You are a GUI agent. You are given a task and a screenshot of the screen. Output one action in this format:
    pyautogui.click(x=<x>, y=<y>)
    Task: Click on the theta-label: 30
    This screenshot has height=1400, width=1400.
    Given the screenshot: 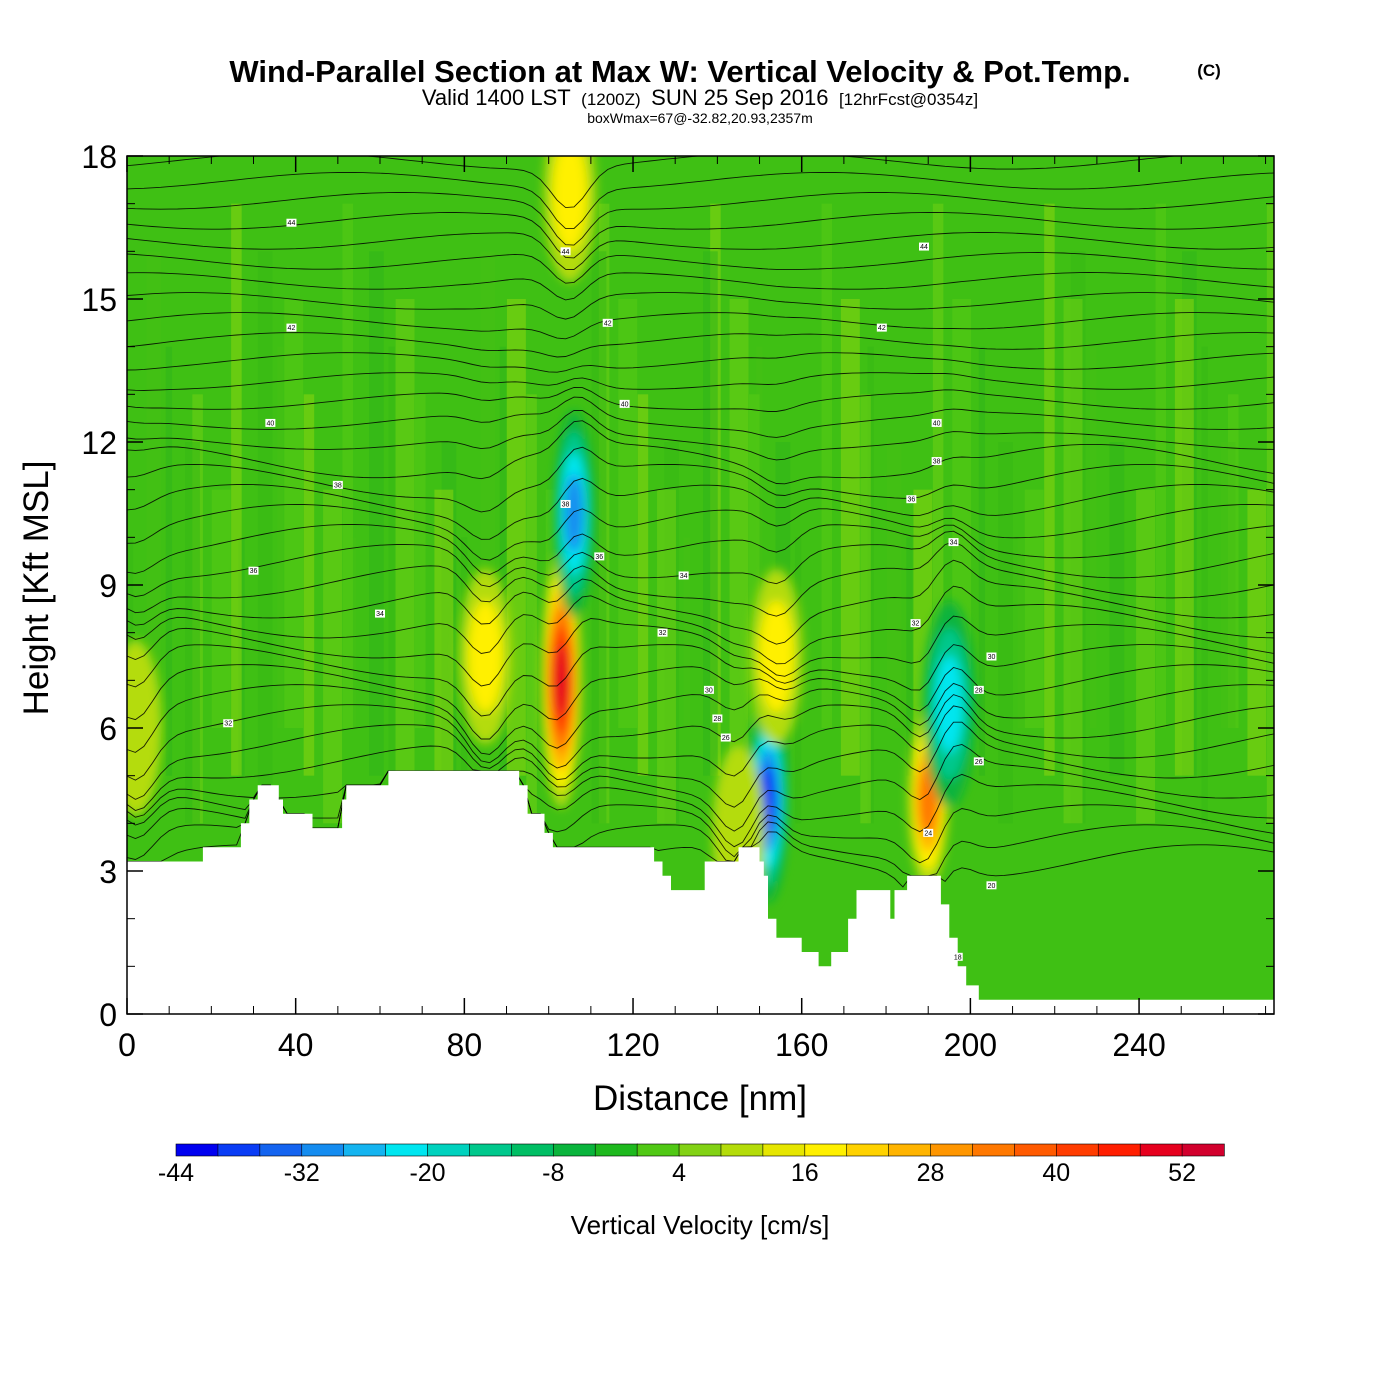 What is the action you would take?
    pyautogui.click(x=708, y=689)
    